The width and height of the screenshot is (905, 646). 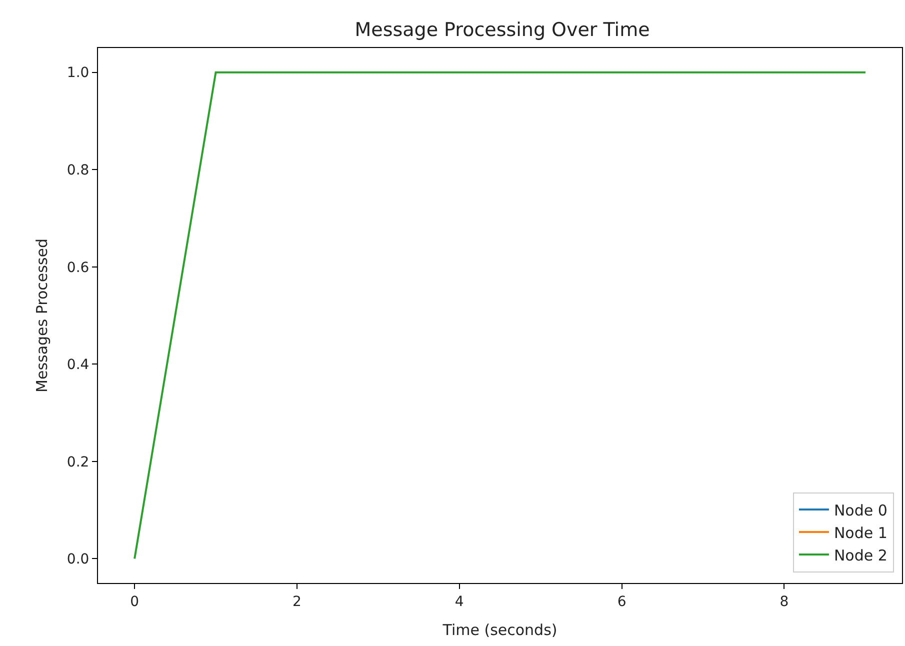 What do you see at coordinates (459, 602) in the screenshot?
I see `x-tick-label: 4` at bounding box center [459, 602].